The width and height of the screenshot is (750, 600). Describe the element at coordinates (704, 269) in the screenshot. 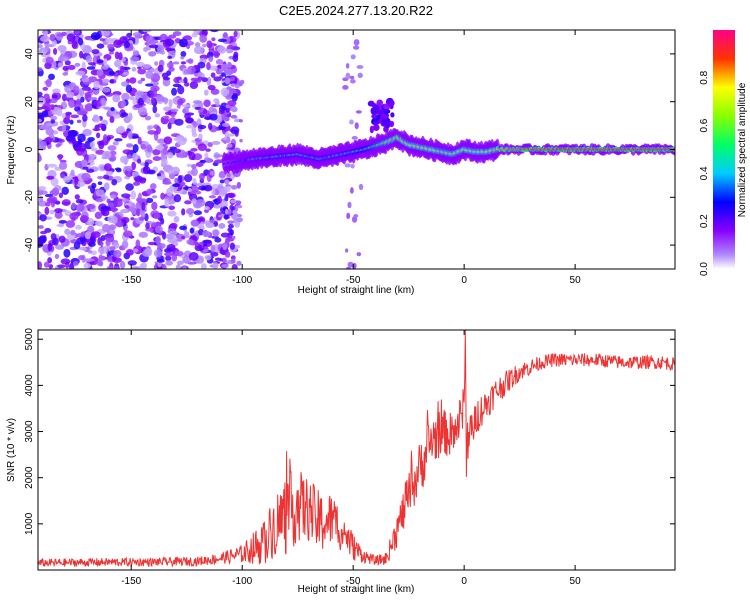

I see `colorbar-tick-label: 0.0` at that location.